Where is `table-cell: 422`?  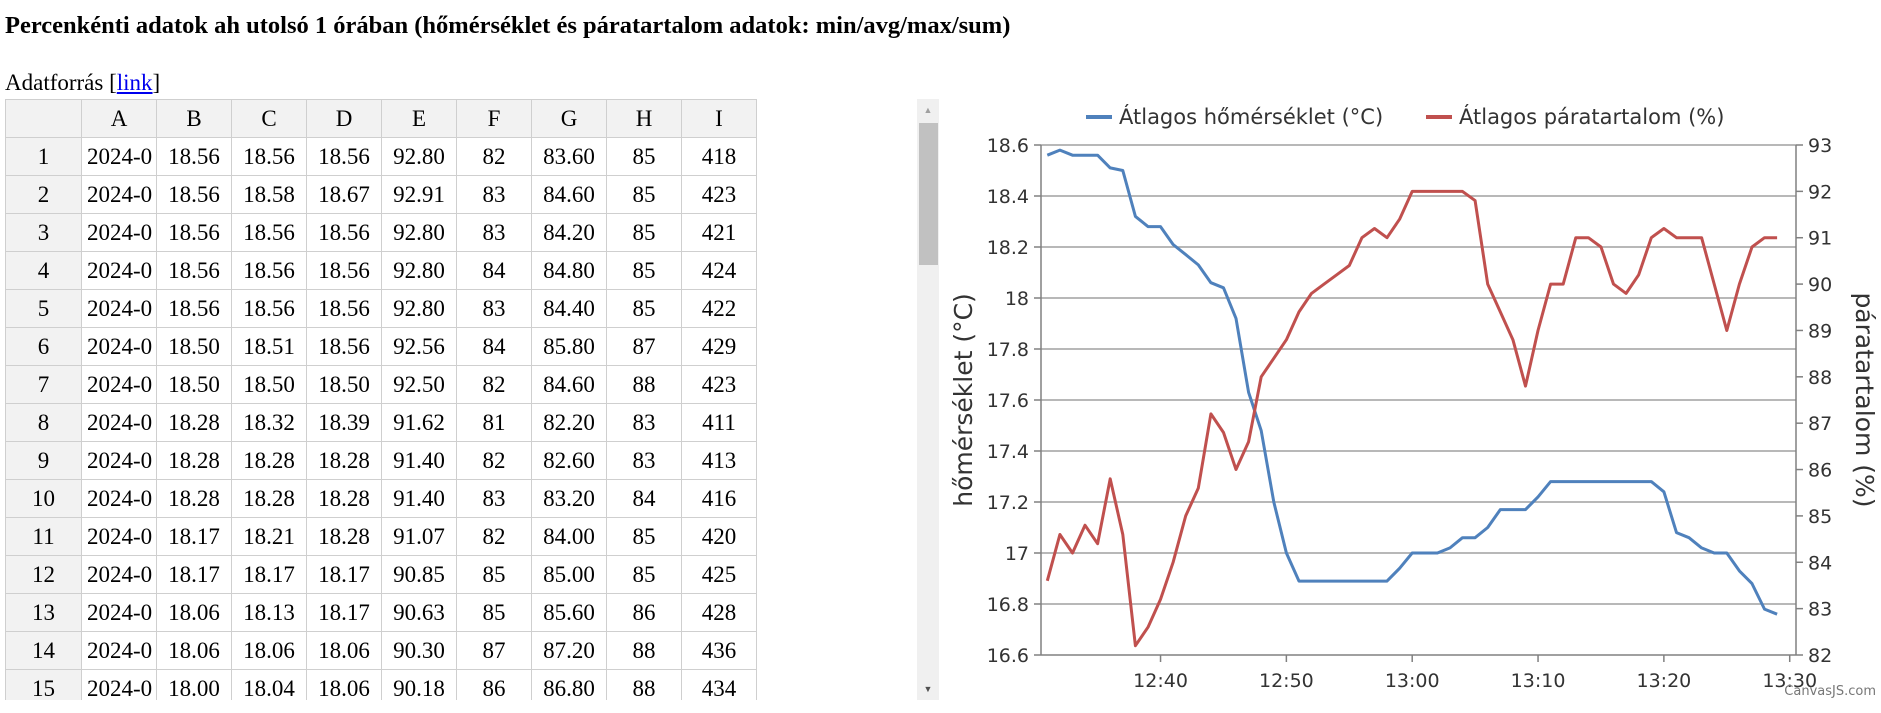
table-cell: 422 is located at coordinates (719, 308).